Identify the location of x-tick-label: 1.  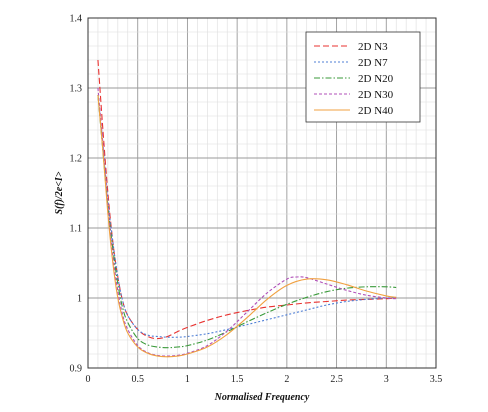
(187, 379).